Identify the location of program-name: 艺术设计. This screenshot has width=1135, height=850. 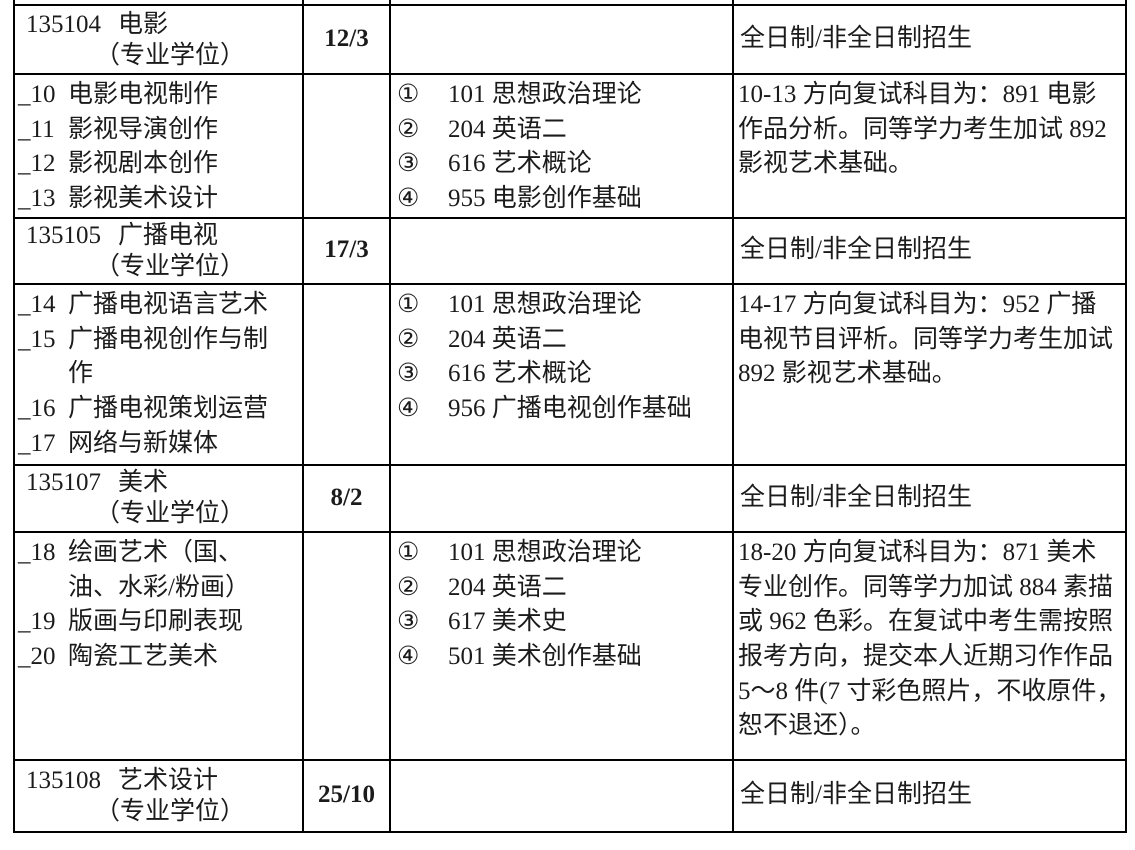
(168, 780).